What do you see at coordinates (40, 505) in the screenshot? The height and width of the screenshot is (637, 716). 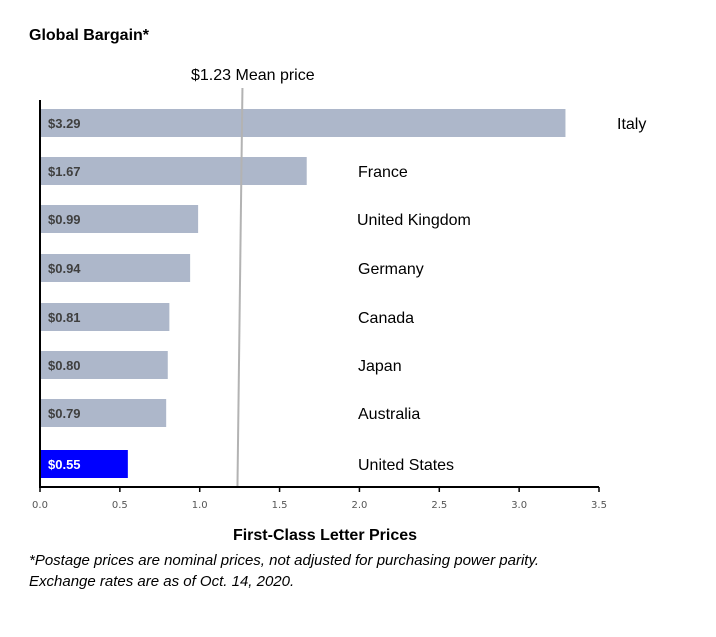 I see `x-tick-label: 0.0` at bounding box center [40, 505].